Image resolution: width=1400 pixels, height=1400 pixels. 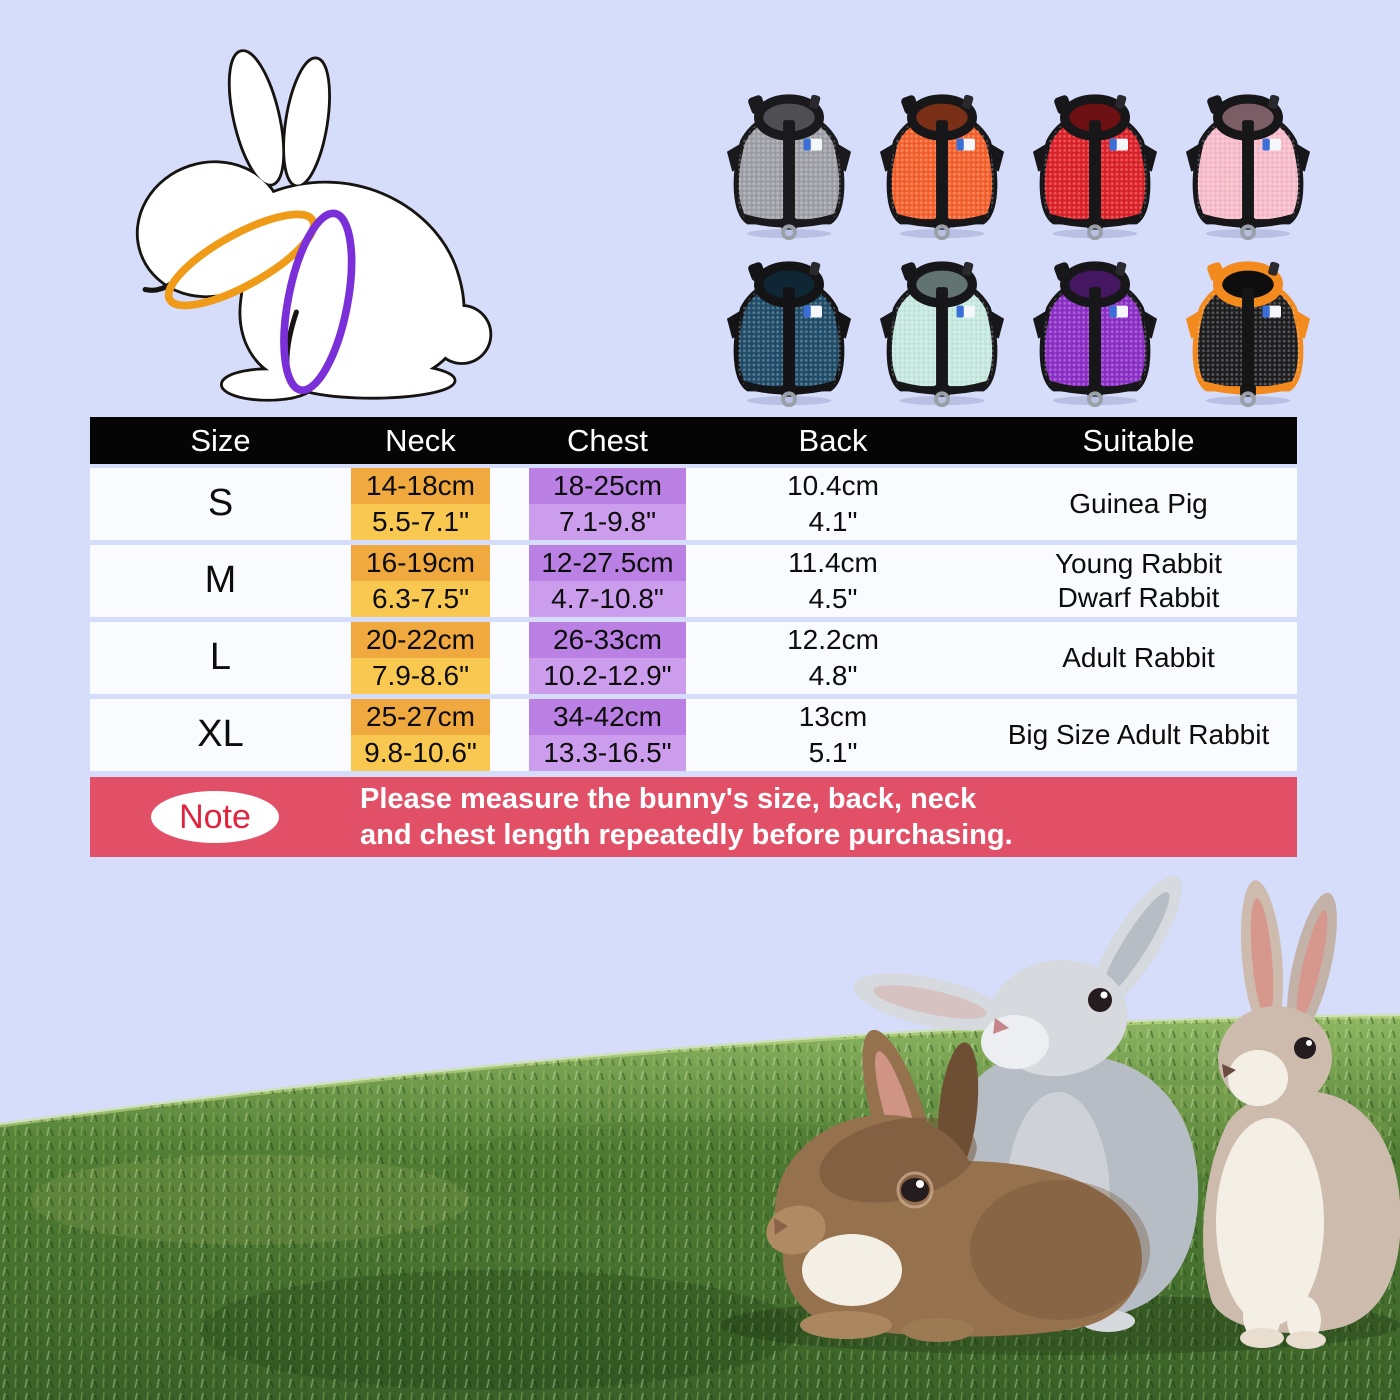 I want to click on neck-measure-loop, so click(x=241, y=260).